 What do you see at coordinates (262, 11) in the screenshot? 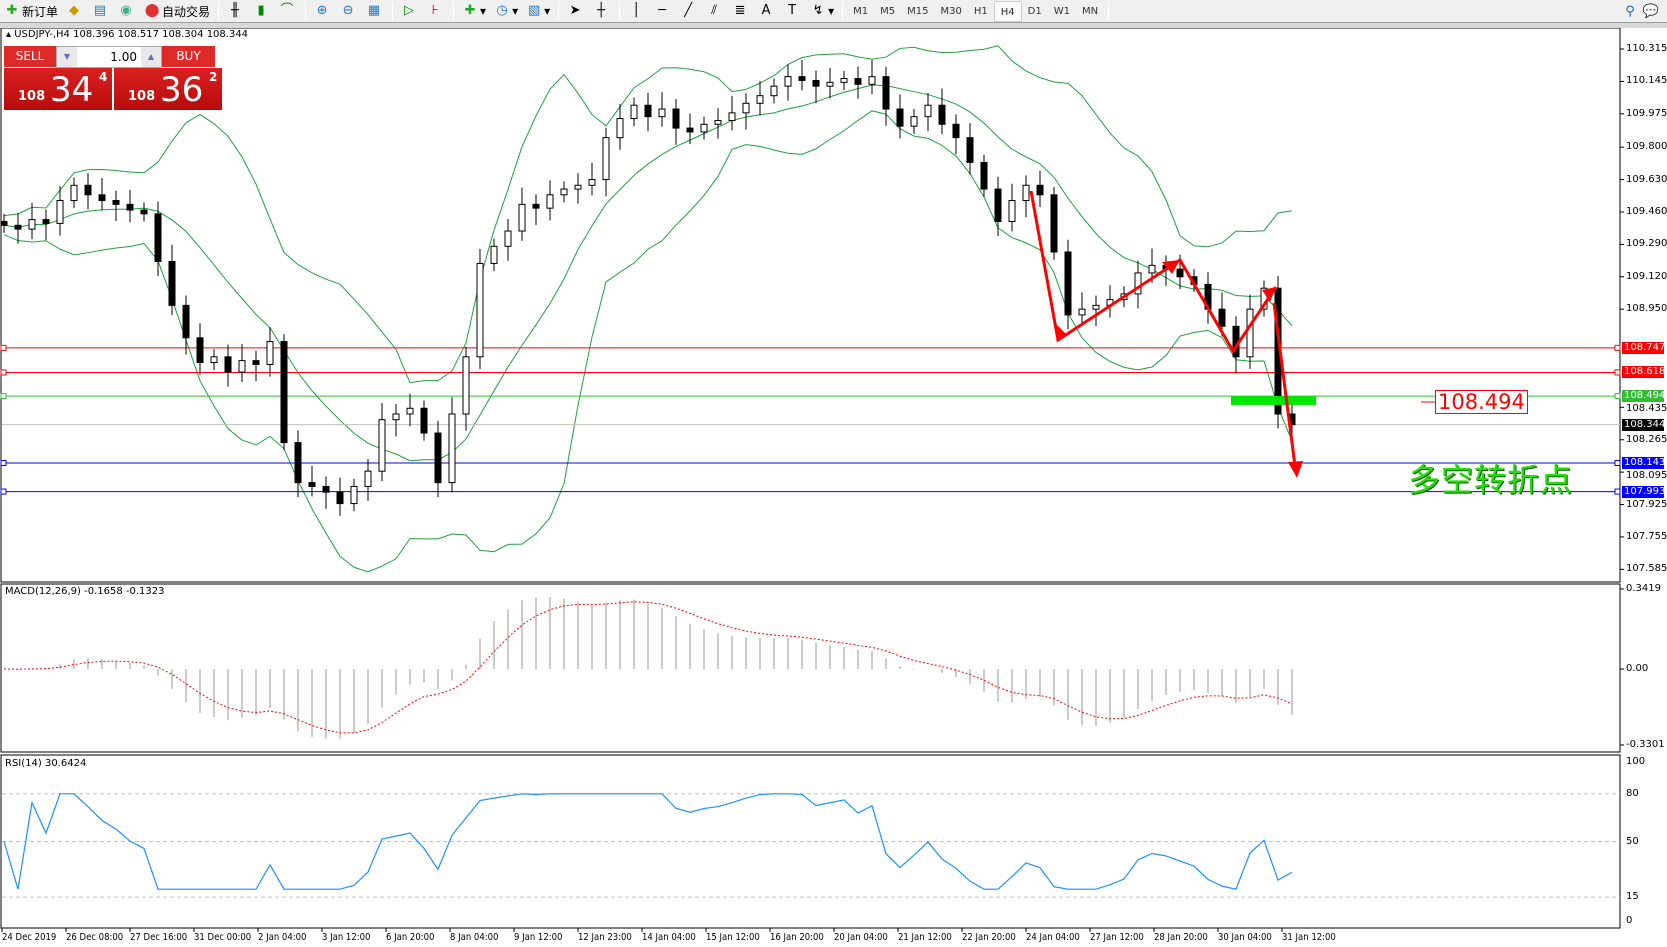
I see `candlestick-button: ▮` at bounding box center [262, 11].